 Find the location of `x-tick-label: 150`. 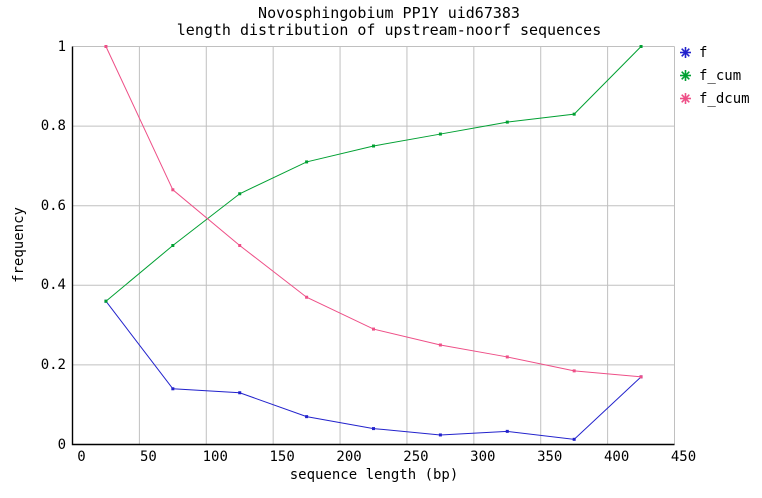

x-tick-label: 150 is located at coordinates (282, 457).